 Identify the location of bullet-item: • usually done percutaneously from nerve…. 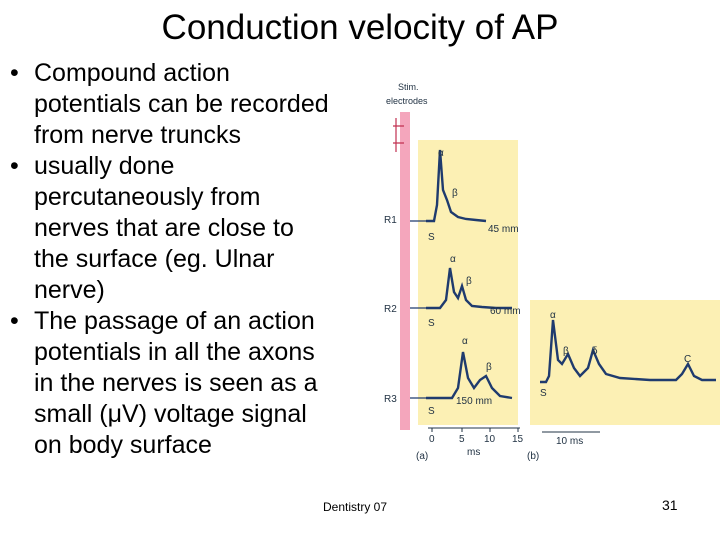
(190, 228).